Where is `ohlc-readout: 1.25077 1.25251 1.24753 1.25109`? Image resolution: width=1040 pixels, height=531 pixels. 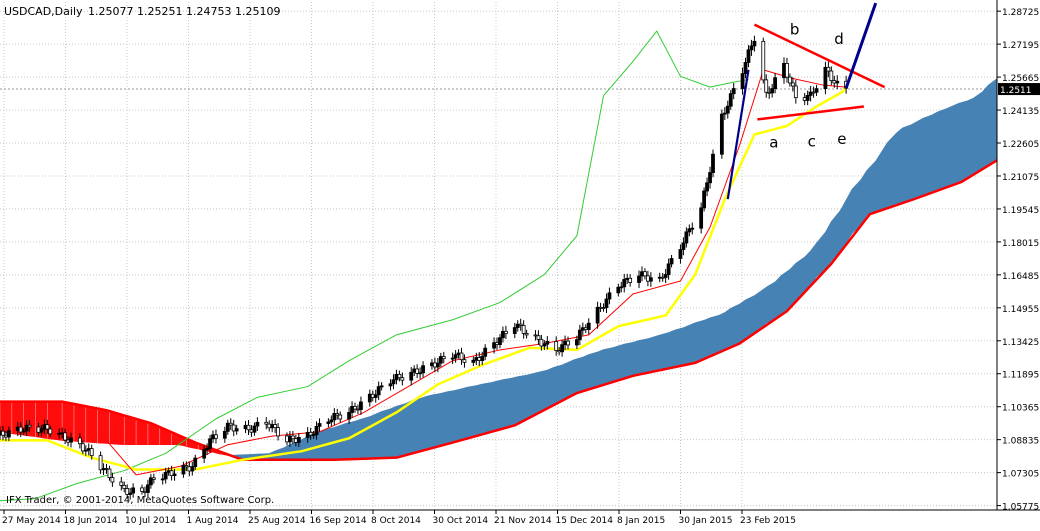 ohlc-readout: 1.25077 1.25251 1.24753 1.25109 is located at coordinates (184, 11).